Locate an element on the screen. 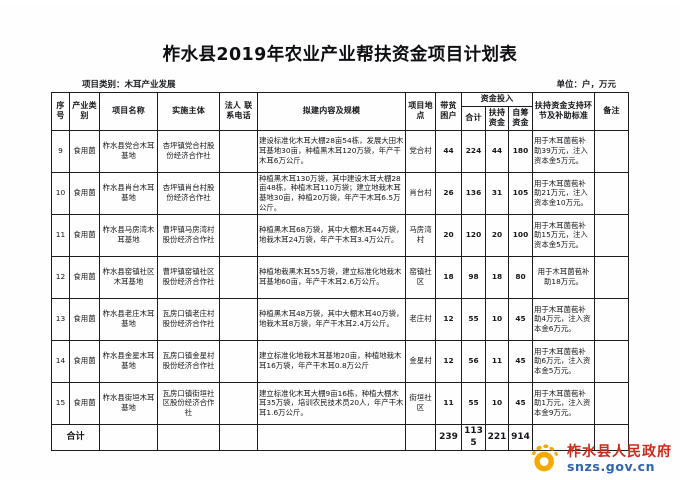  cell-self-fund: 80 is located at coordinates (520, 277).